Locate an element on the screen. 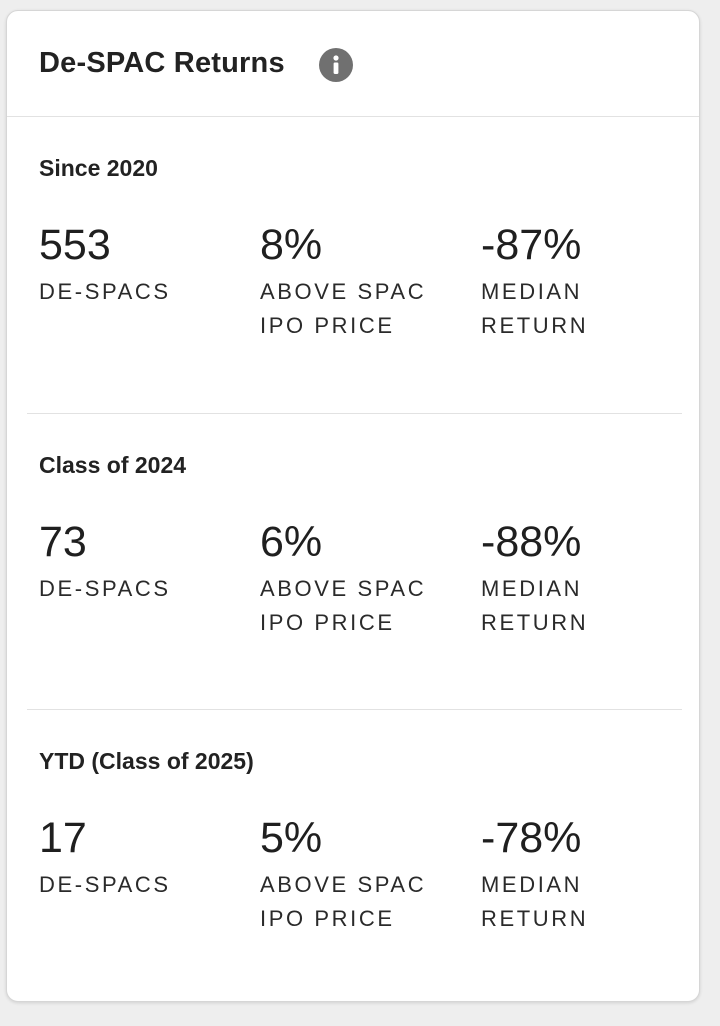 The width and height of the screenshot is (720, 1026). stat-value: -87% is located at coordinates (531, 245).